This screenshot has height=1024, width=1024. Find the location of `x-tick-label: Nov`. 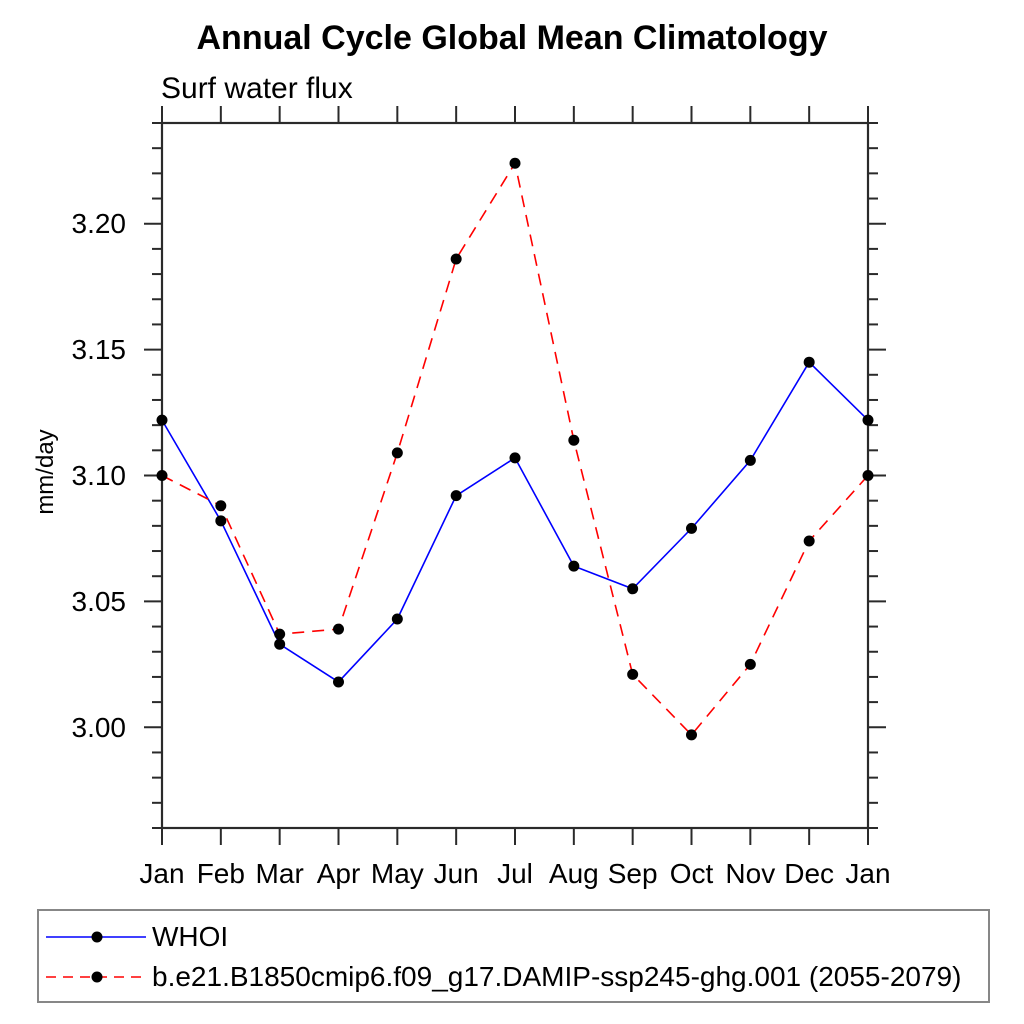

x-tick-label: Nov is located at coordinates (750, 873).